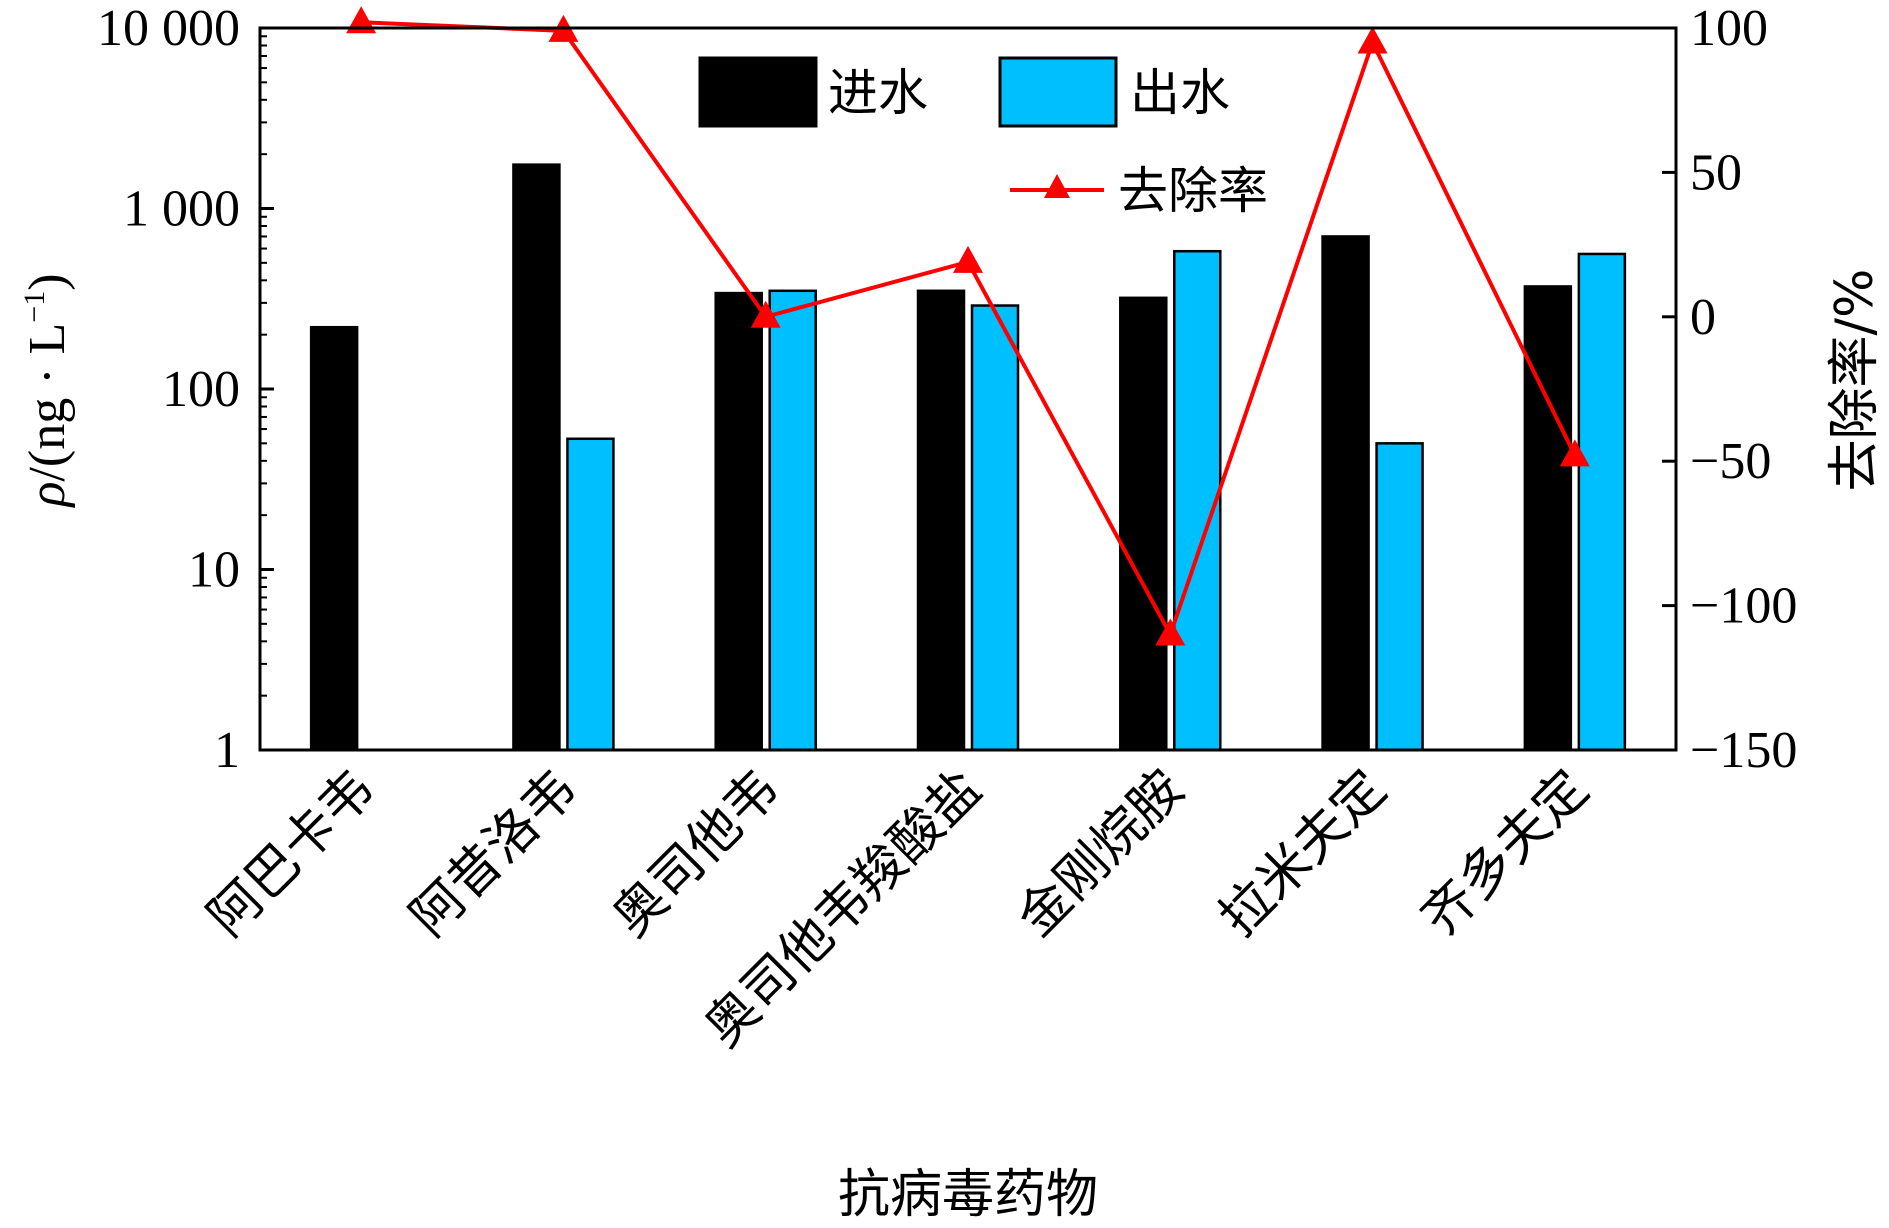  What do you see at coordinates (758, 92) in the screenshot?
I see `legend-swatch-inflow` at bounding box center [758, 92].